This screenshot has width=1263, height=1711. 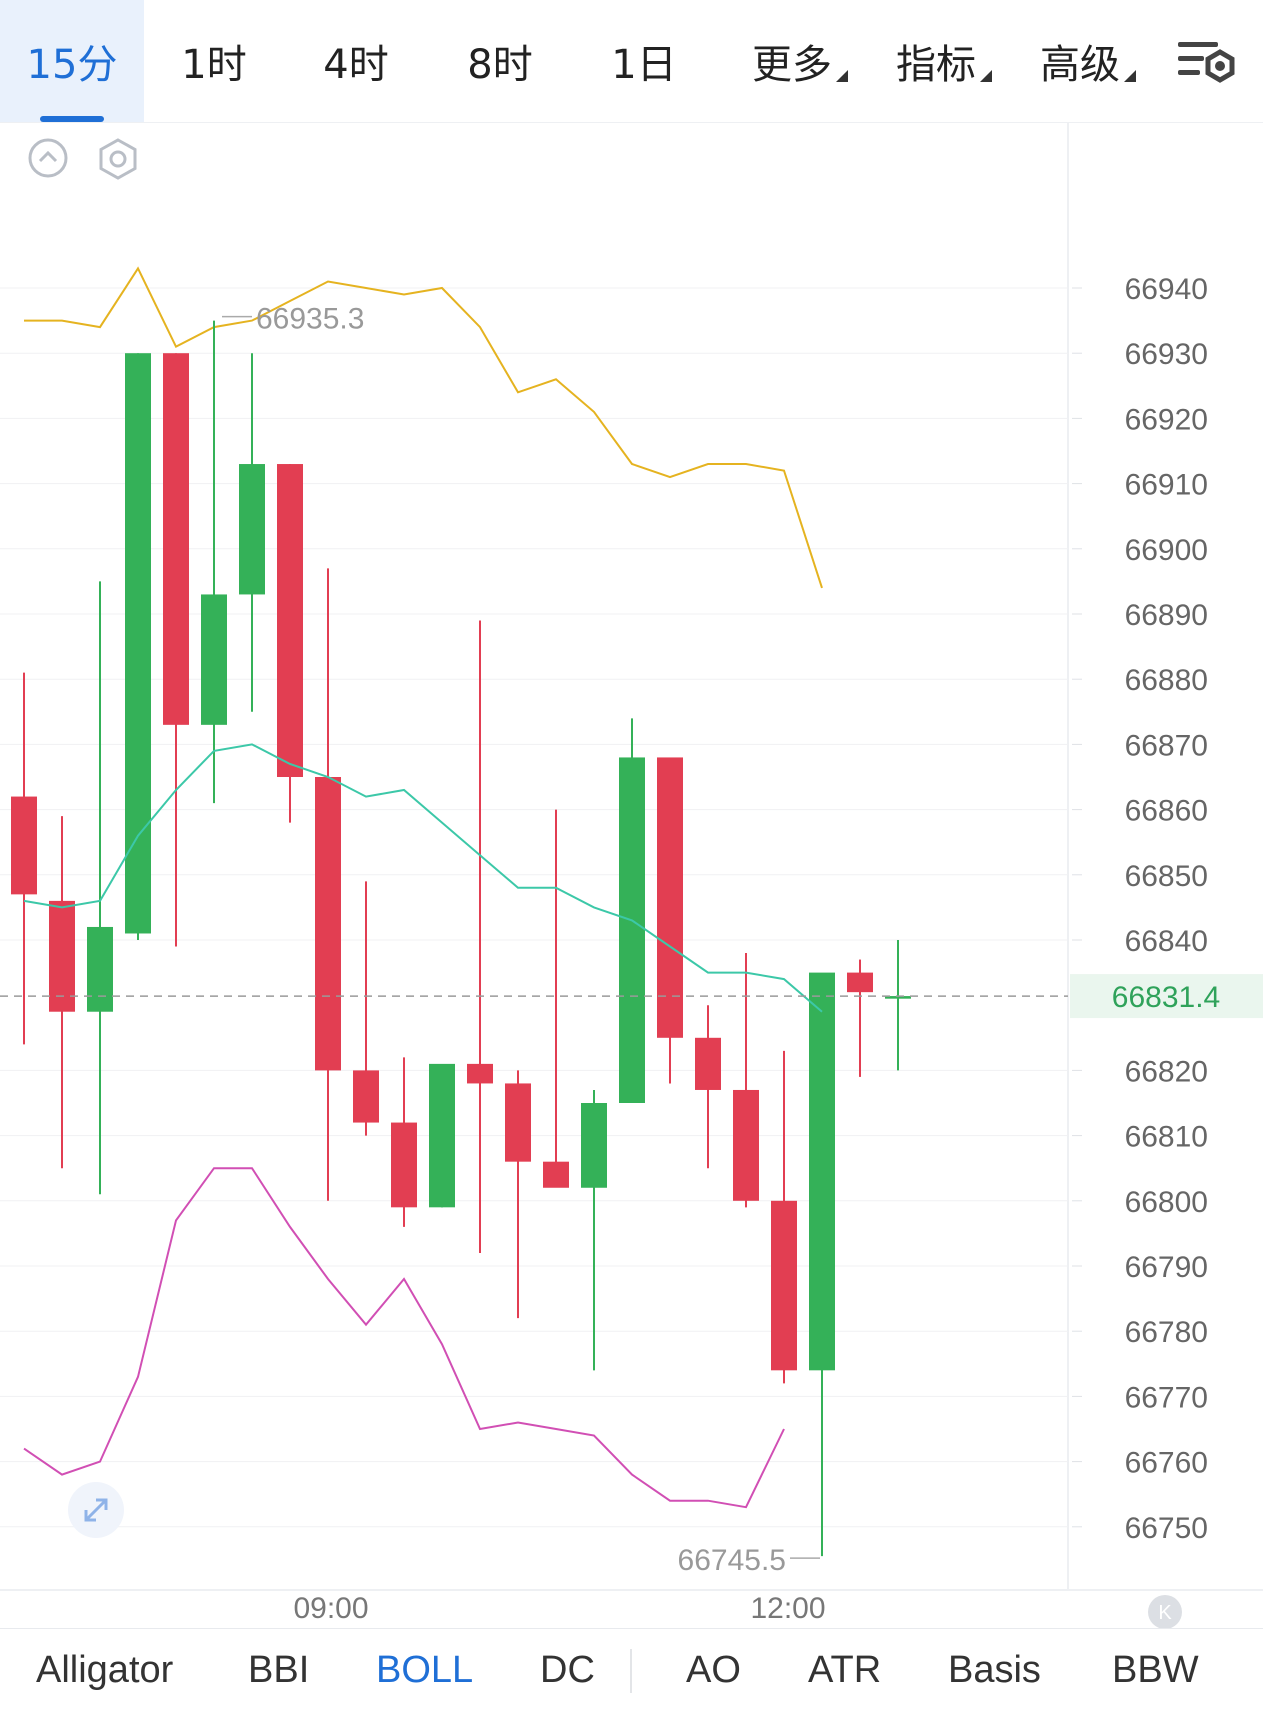 I want to click on indicator-bar: Alligator BBI BOLL DC AO ATR Basis BBW, so click(x=631, y=1667).